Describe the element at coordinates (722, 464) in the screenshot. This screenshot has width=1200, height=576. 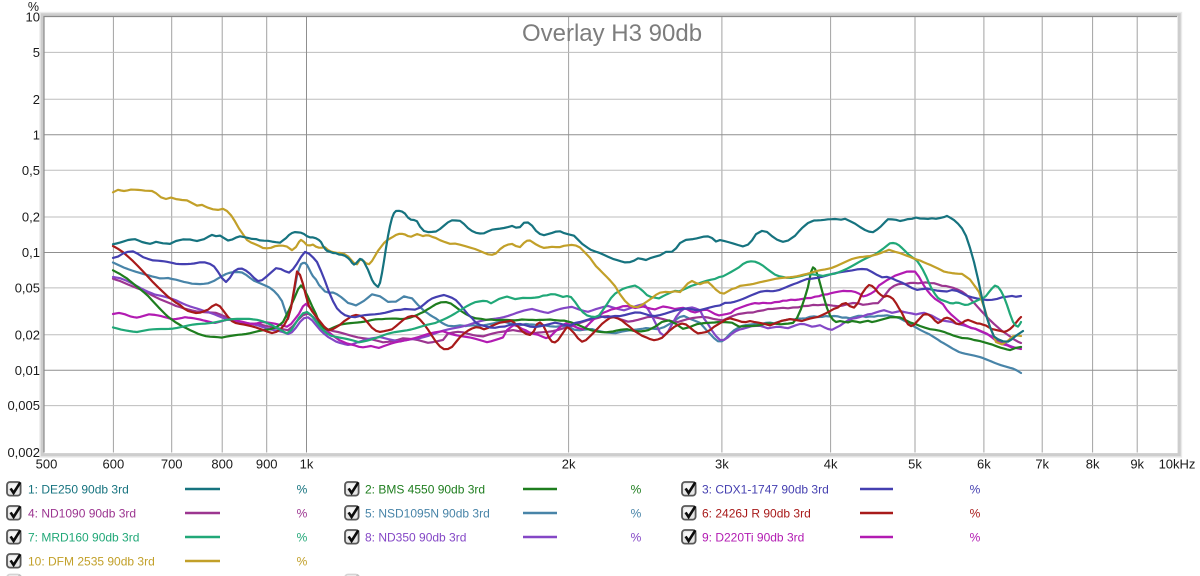
I see `svg-text: 3k` at that location.